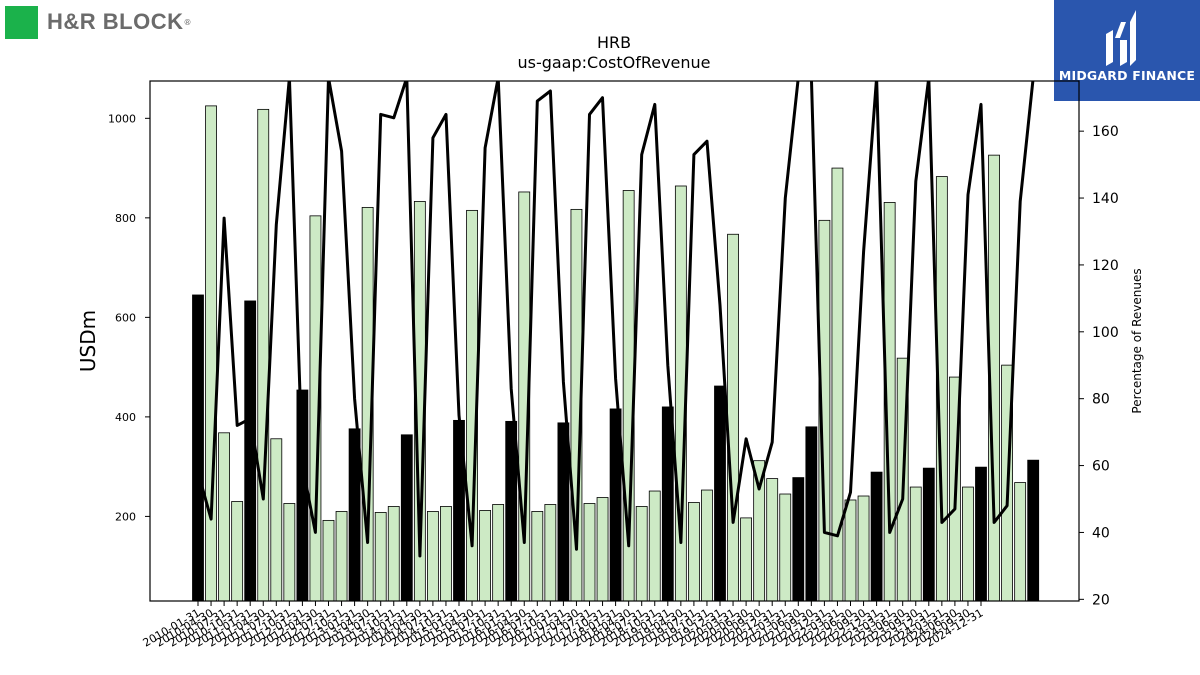 The width and height of the screenshot is (1200, 675). What do you see at coordinates (1101, 533) in the screenshot?
I see `y2-tick-label: 40` at bounding box center [1101, 533].